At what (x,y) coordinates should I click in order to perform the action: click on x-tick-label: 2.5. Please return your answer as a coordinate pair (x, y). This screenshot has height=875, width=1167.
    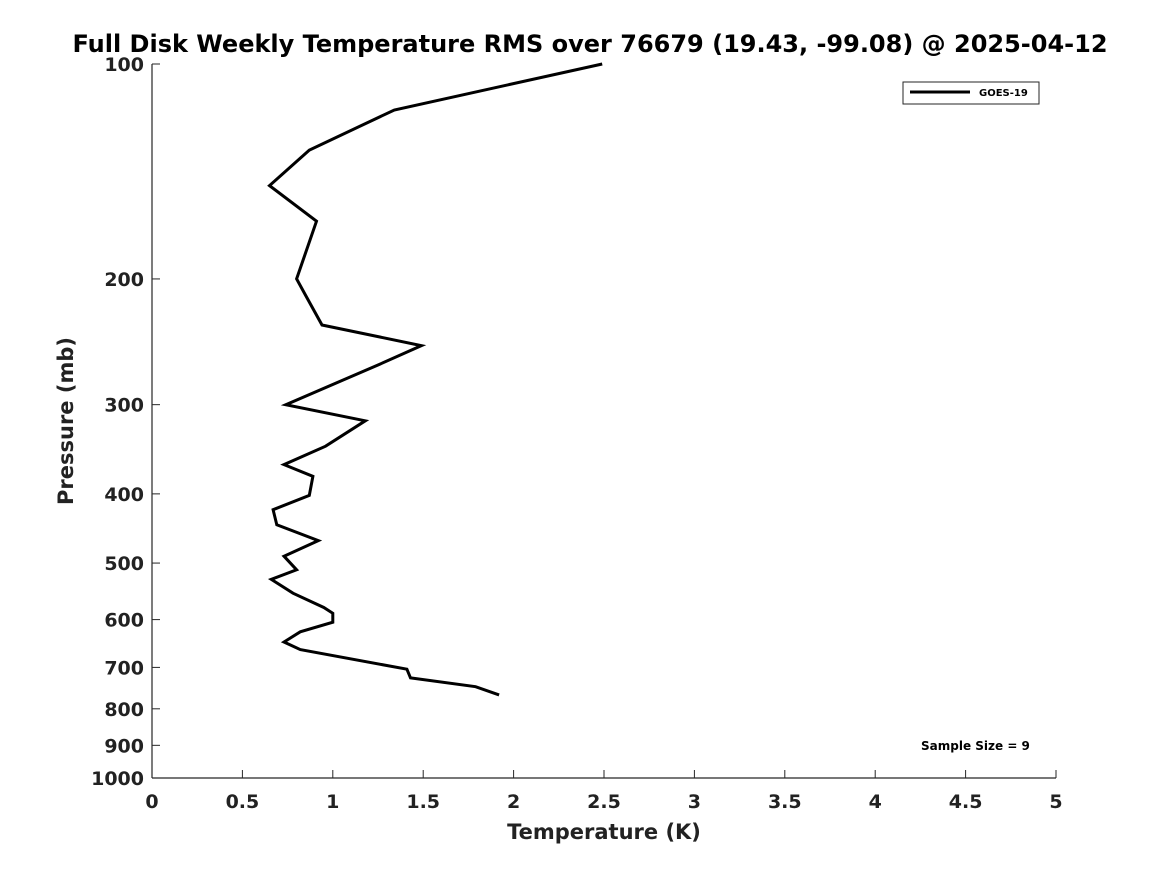
    Looking at the image, I should click on (604, 802).